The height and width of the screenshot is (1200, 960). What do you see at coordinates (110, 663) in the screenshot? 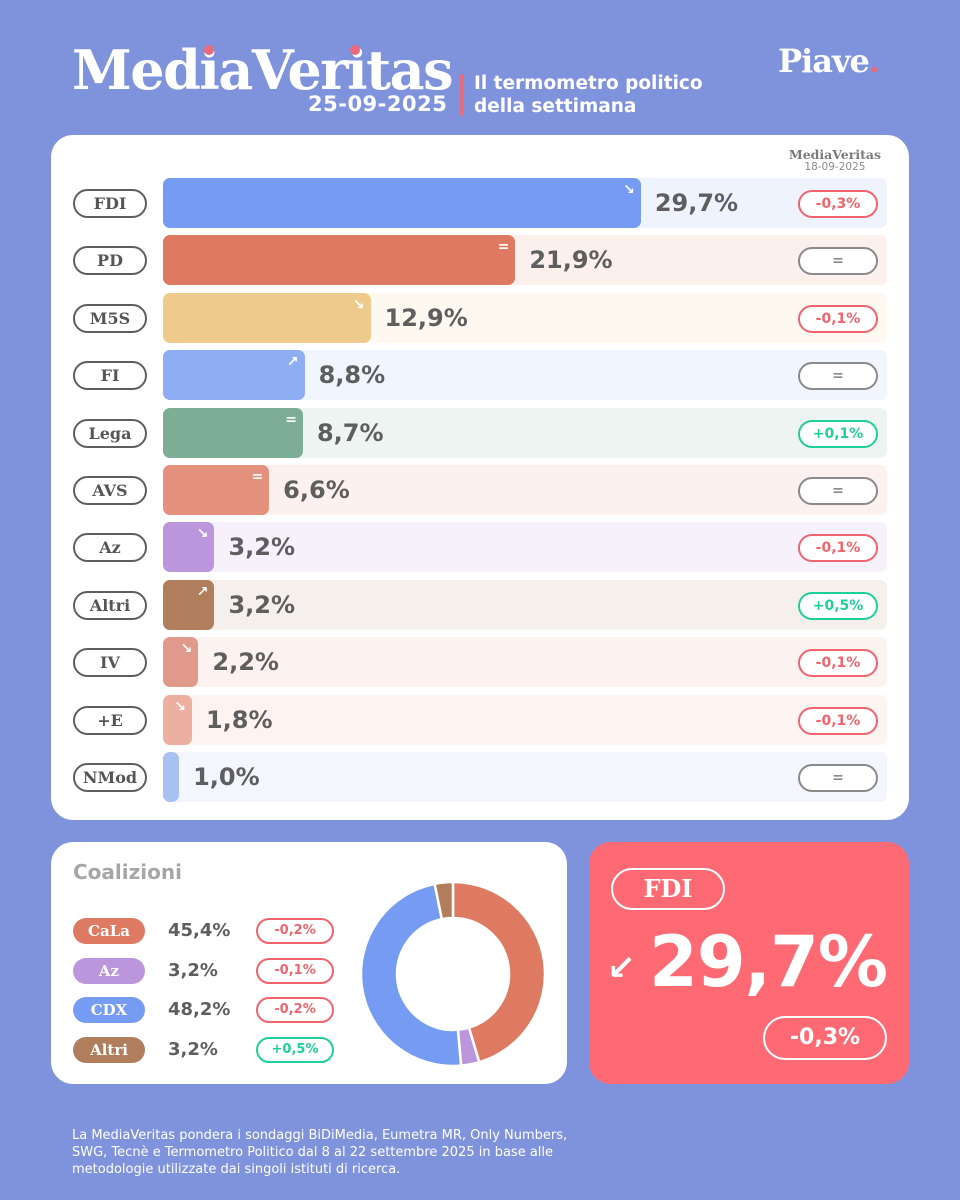
I see `party-label: IV` at bounding box center [110, 663].